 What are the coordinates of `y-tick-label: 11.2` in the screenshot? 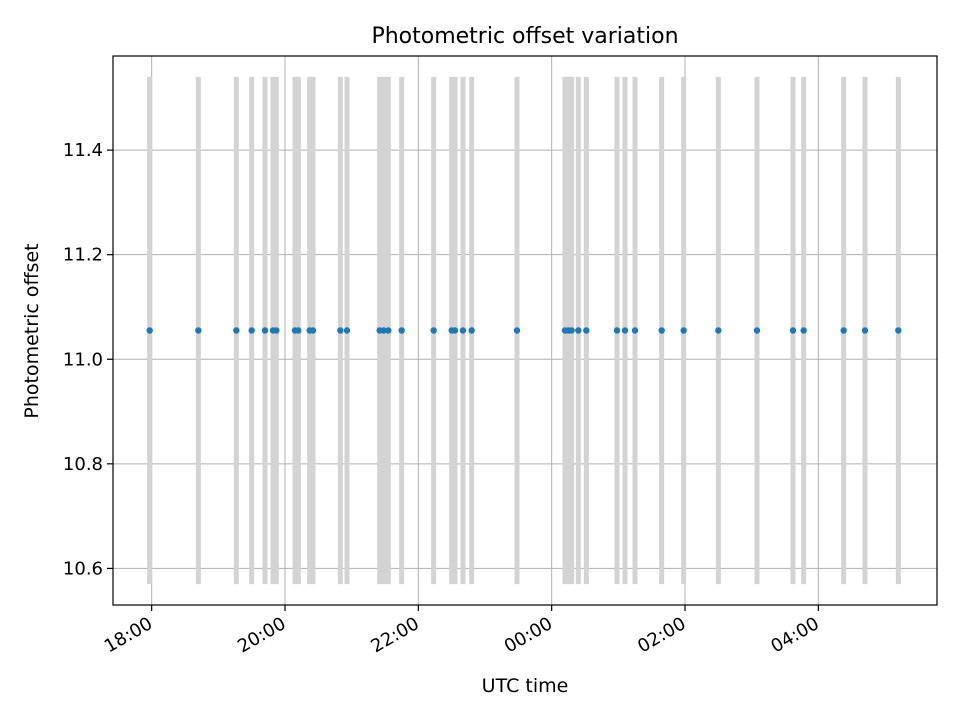 It's located at (83, 255).